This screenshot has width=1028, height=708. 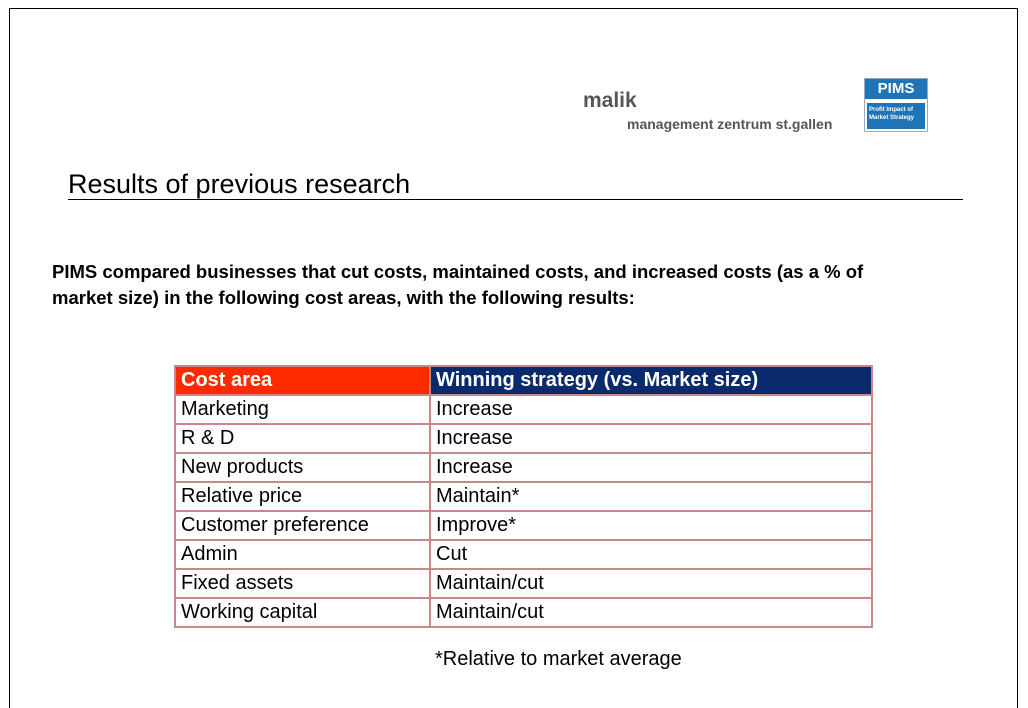 I want to click on title-rule, so click(x=515, y=199).